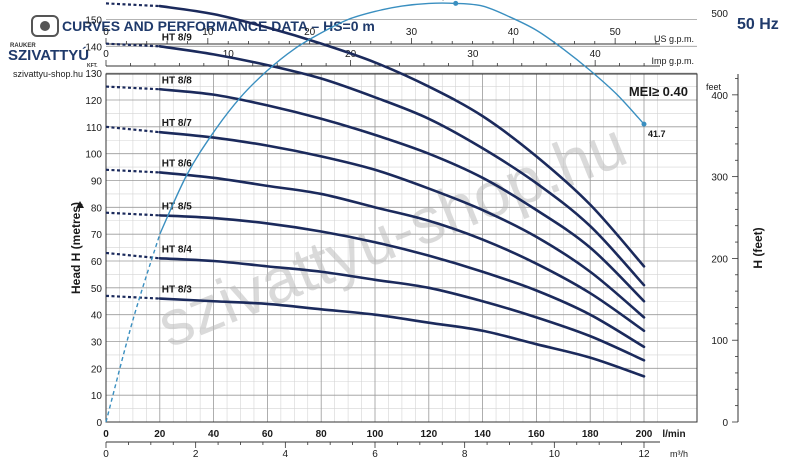 Image resolution: width=800 pixels, height=465 pixels. Describe the element at coordinates (214, 434) in the screenshot. I see `x-tick-label: 40` at that location.